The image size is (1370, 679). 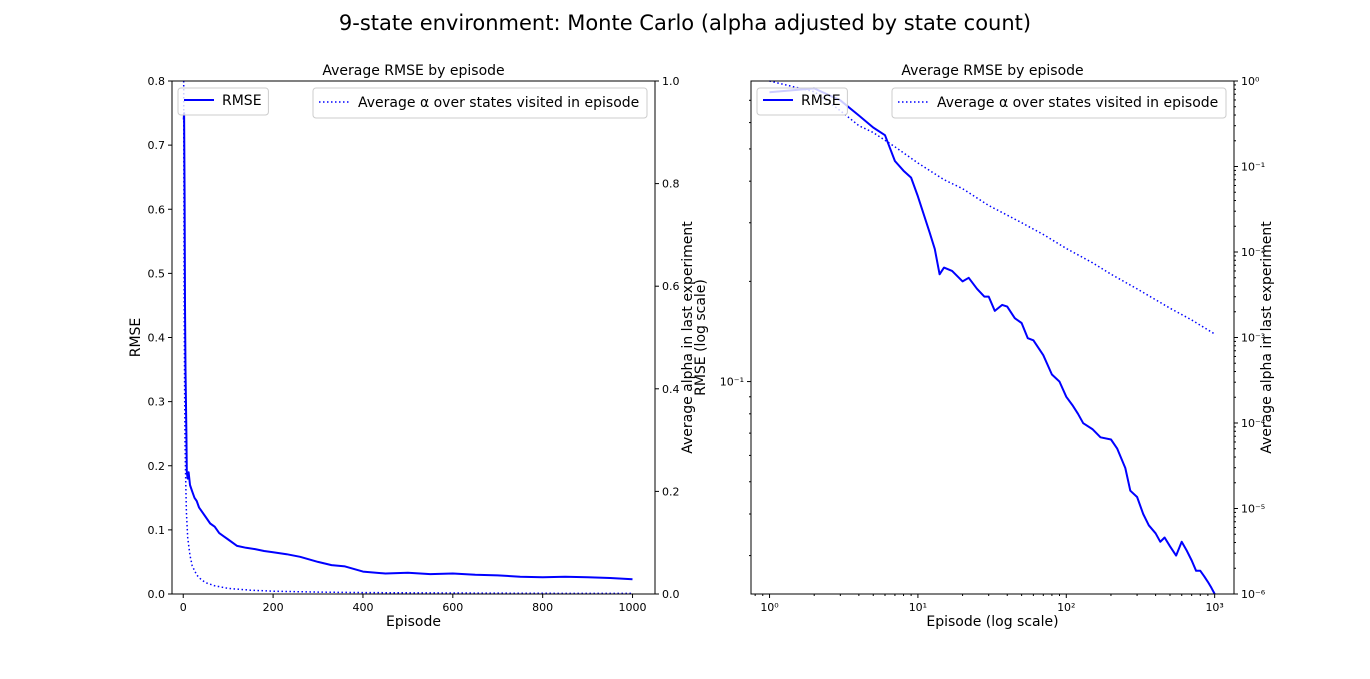 I want to click on x-tick-label: 200, so click(x=273, y=607).